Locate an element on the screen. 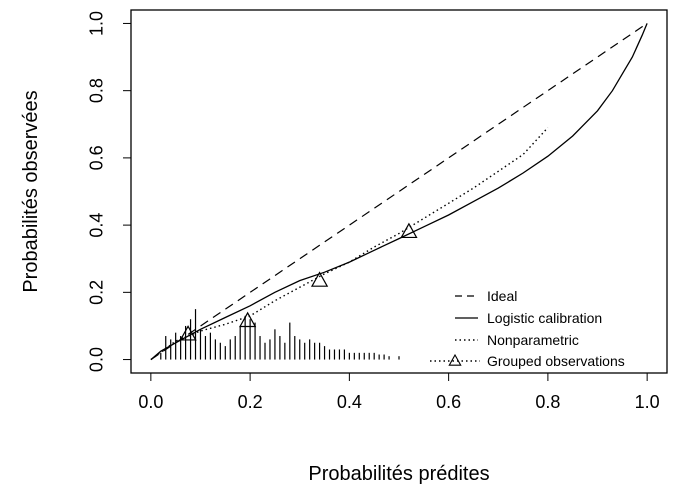 This screenshot has width=677, height=492. x-tick-label: 0.0 is located at coordinates (150, 402).